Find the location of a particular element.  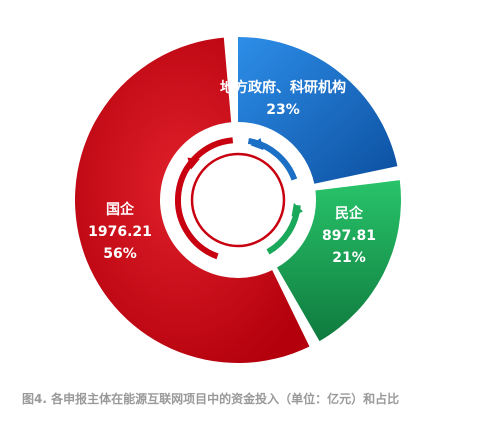

label-government-research: 地方政府、科研机构 23% is located at coordinates (283, 98).